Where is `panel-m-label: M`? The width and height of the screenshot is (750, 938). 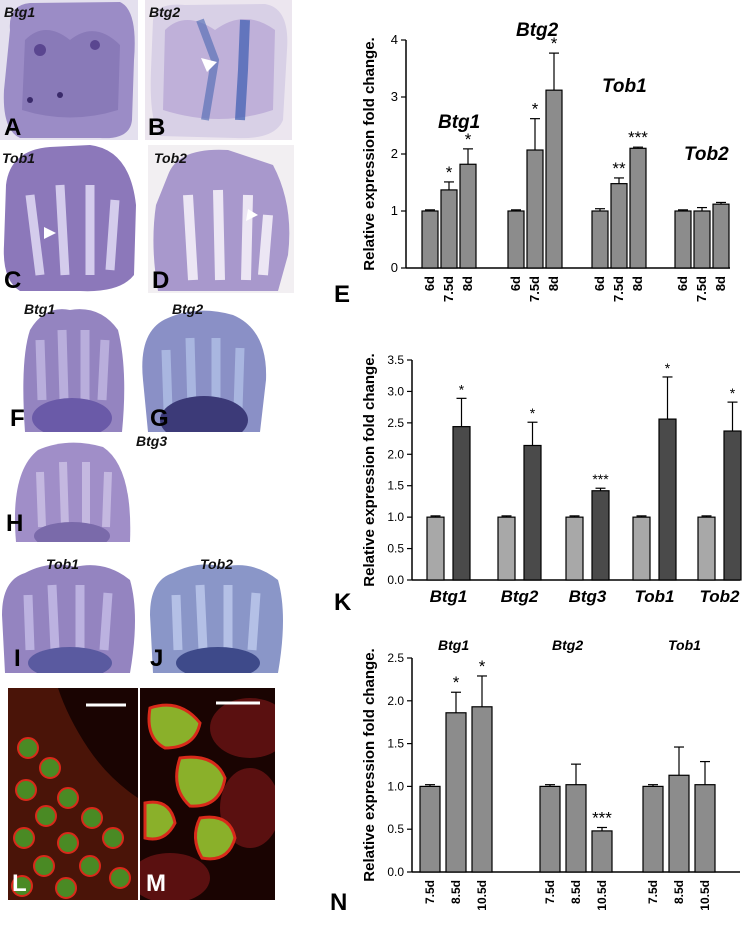
panel-m-label: M is located at coordinates (156, 883).